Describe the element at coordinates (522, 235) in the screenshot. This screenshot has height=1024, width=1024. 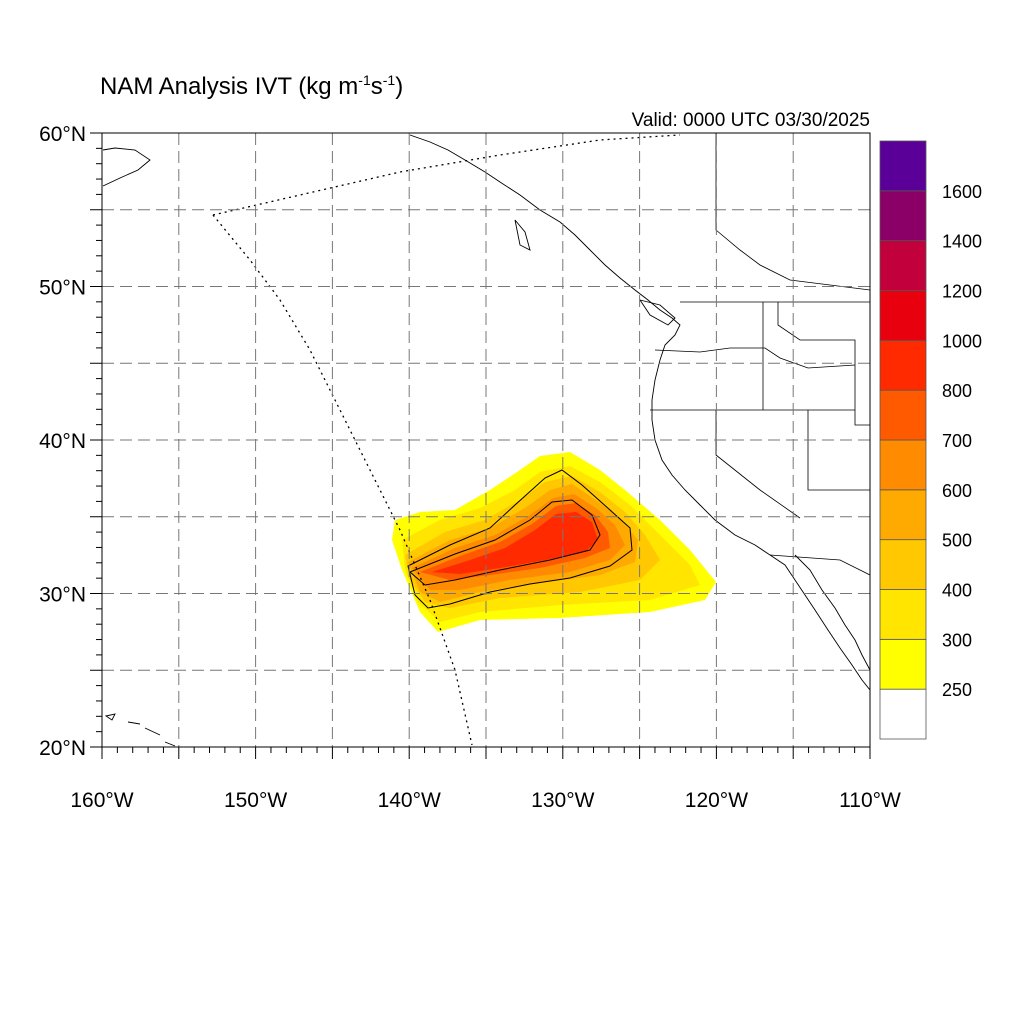
I see `island-queen-charlotte` at that location.